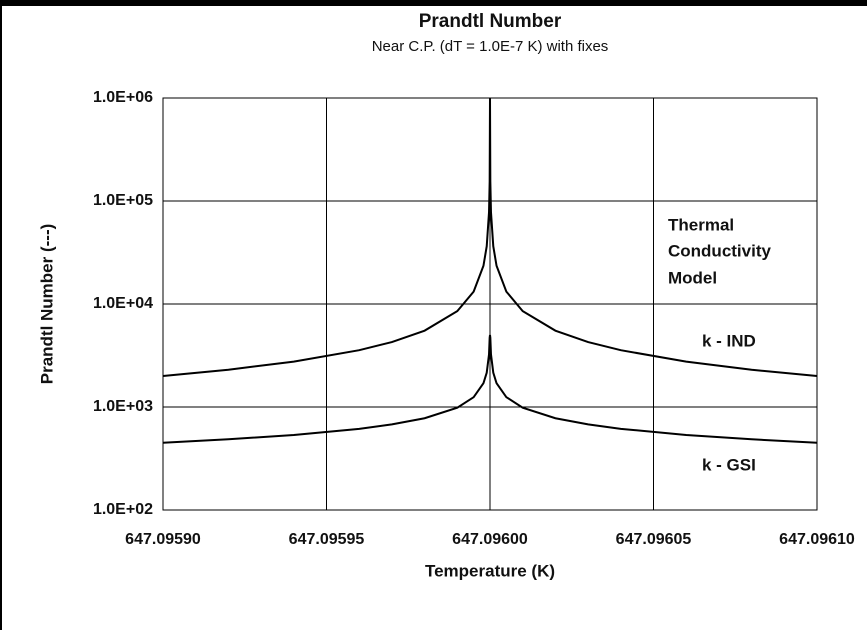 The height and width of the screenshot is (630, 867). Describe the element at coordinates (1, 315) in the screenshot. I see `left-border` at that location.